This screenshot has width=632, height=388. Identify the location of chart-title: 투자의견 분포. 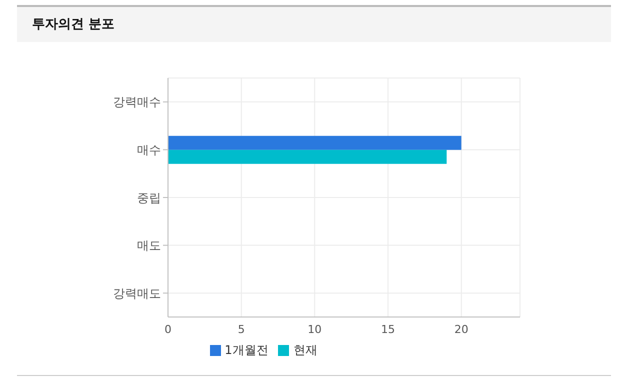
(314, 23).